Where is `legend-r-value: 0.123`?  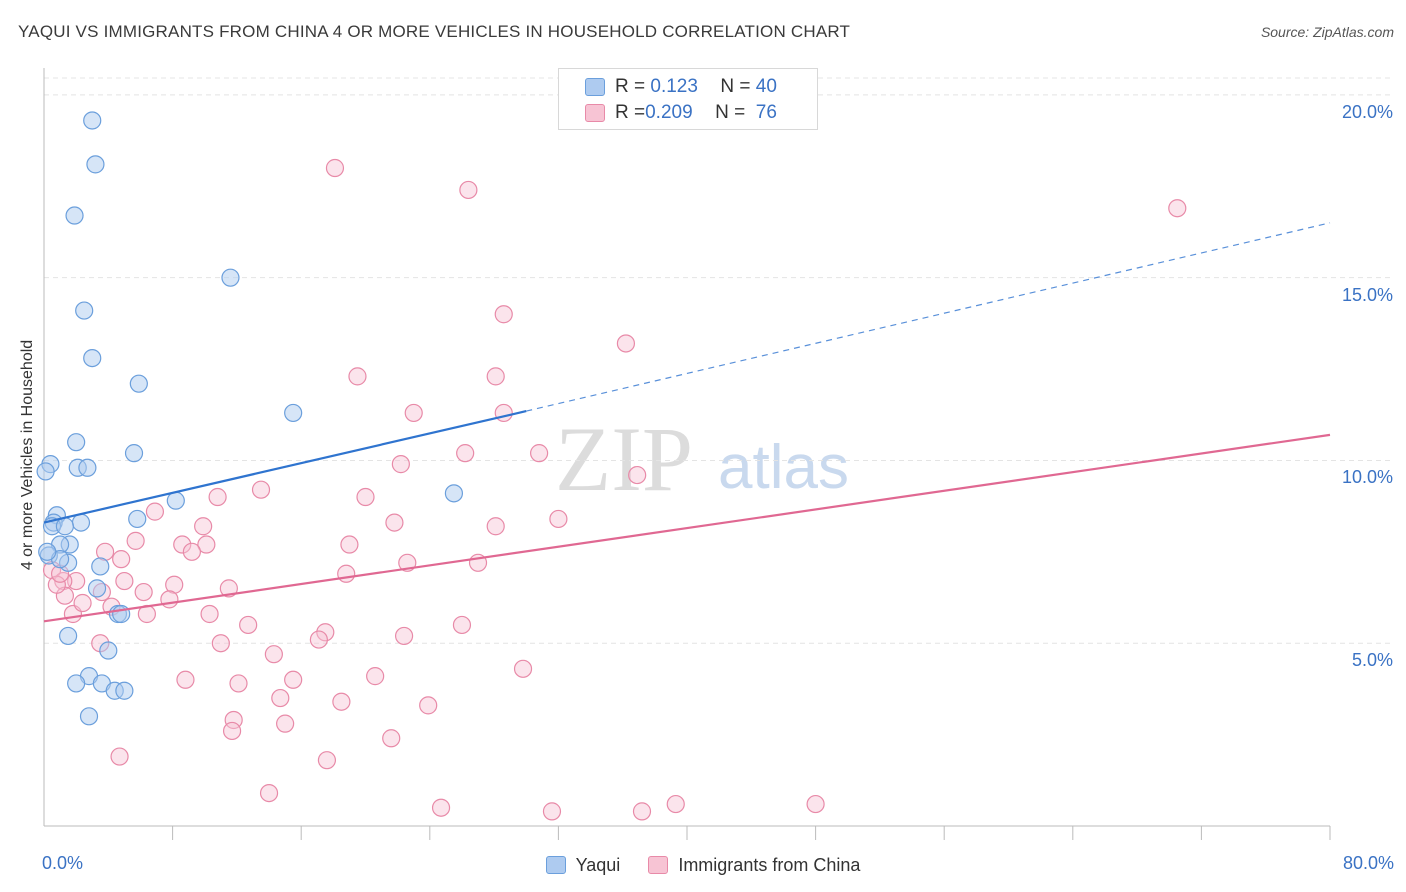 legend-r-value: 0.123 is located at coordinates (674, 86).